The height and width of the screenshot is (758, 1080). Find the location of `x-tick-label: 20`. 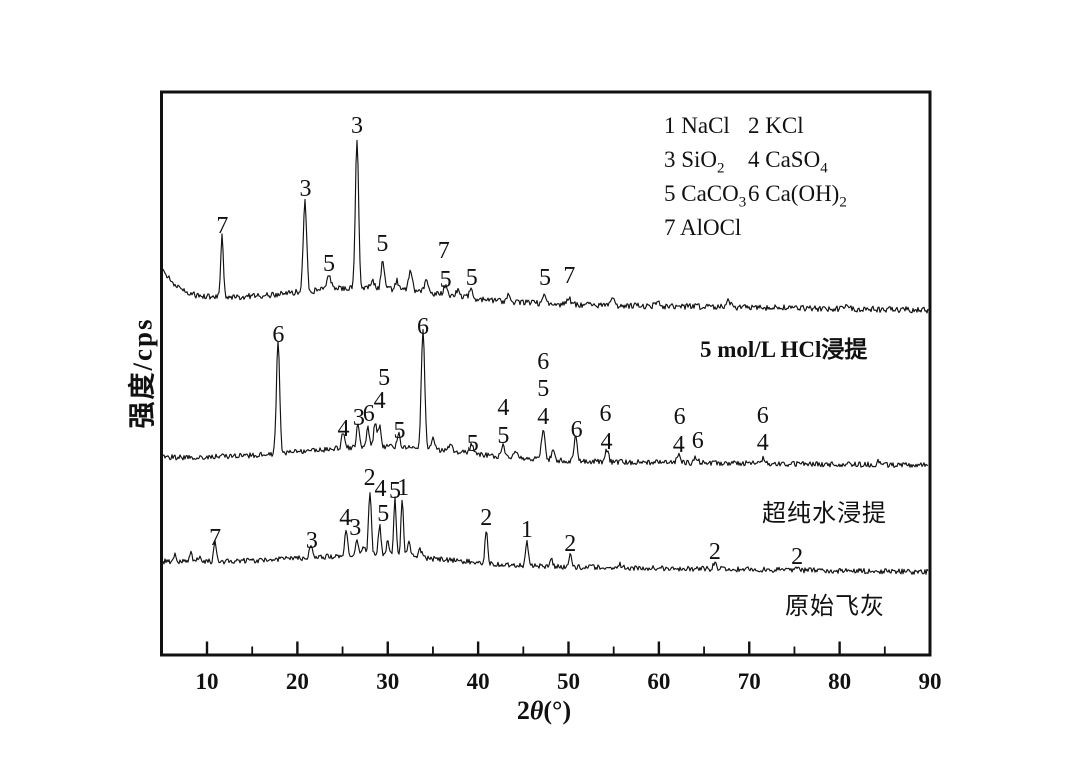

x-tick-label: 20 is located at coordinates (297, 681).